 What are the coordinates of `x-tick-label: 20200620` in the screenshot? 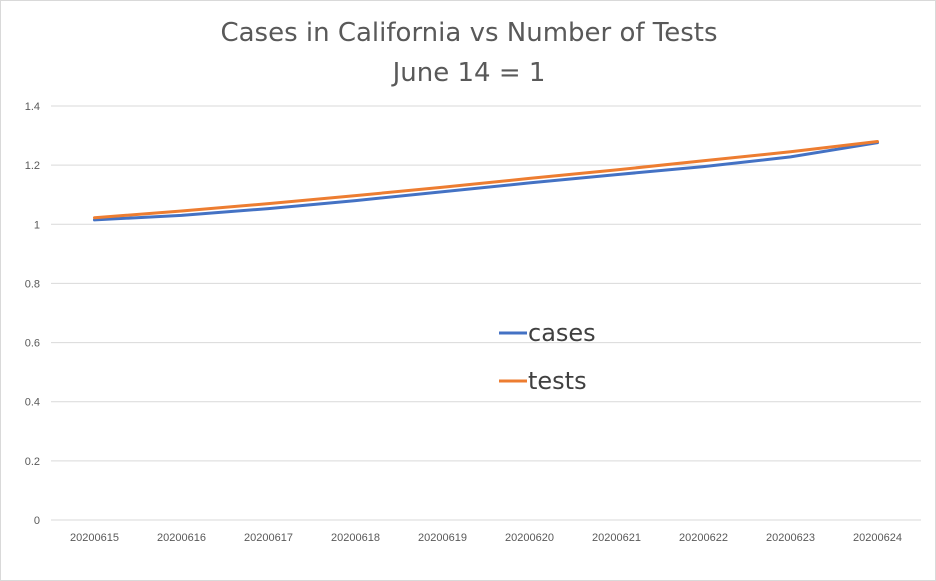 It's located at (529, 538).